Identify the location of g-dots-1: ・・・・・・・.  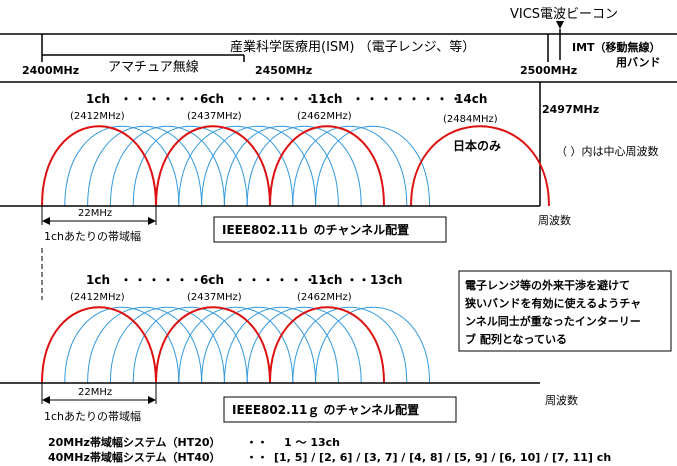
(169, 280).